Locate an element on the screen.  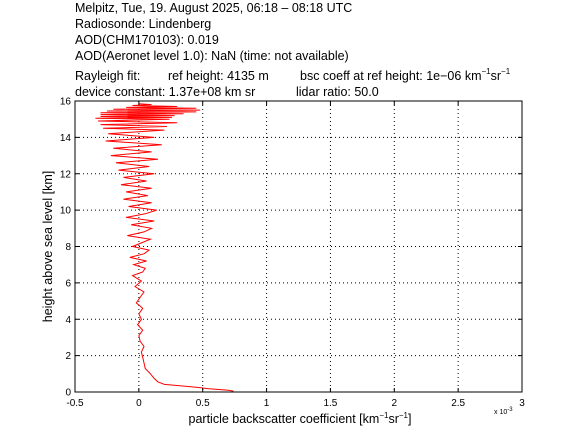
x-axis-label-unit: sr is located at coordinates (393, 419).